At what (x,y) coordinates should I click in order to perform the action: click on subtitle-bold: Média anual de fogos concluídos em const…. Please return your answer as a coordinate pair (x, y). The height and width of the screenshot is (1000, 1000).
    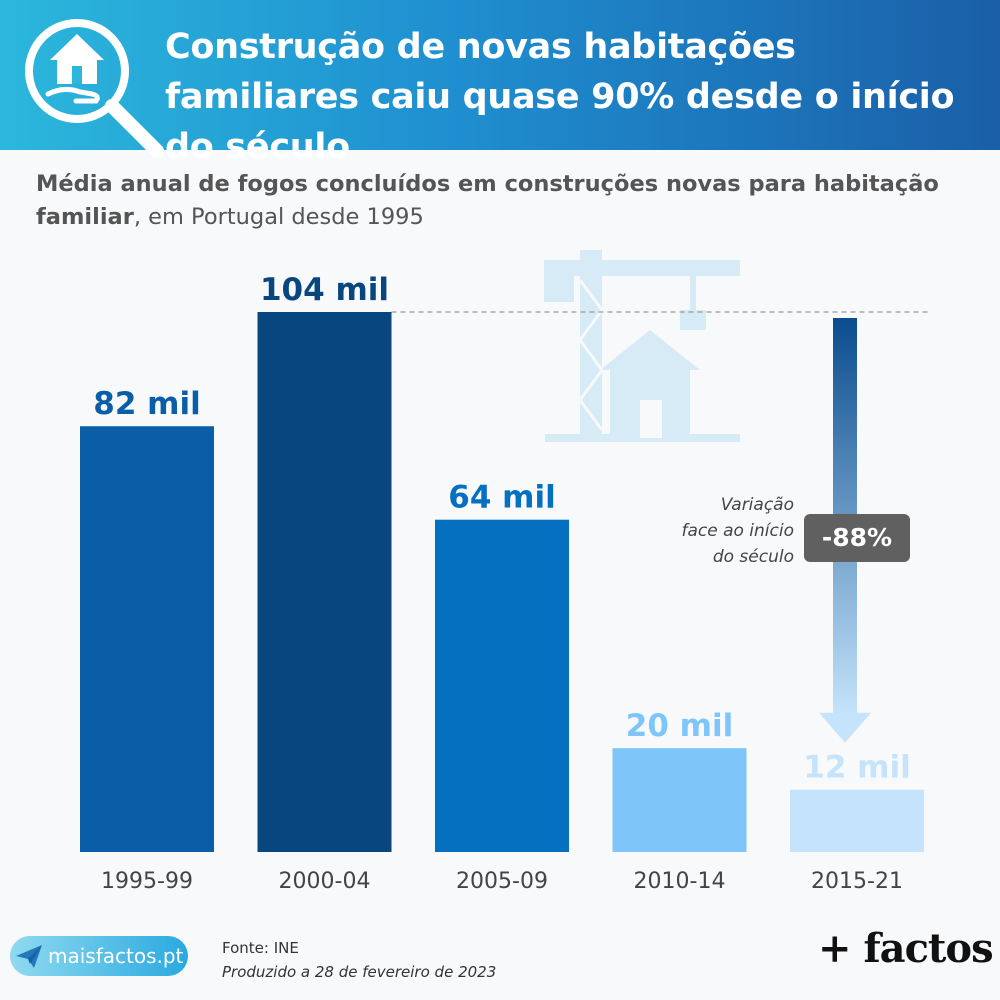
    Looking at the image, I should click on (487, 200).